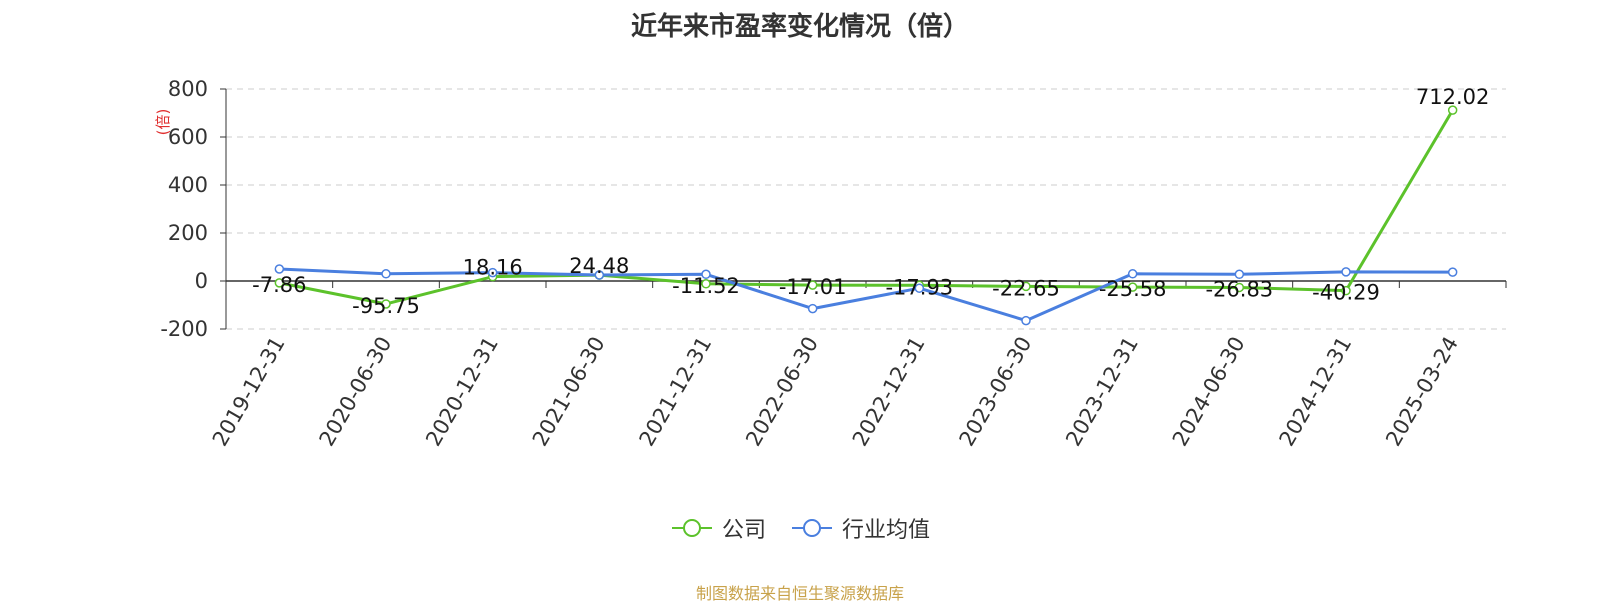 The width and height of the screenshot is (1600, 604). I want to click on chart-title: 近年来市盈率变化情况（倍）, so click(799, 27).